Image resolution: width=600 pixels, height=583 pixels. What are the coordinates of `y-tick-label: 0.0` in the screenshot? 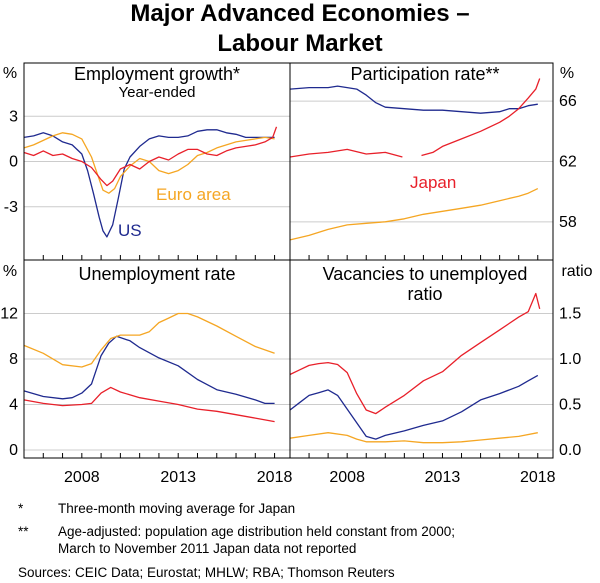 It's located at (570, 450).